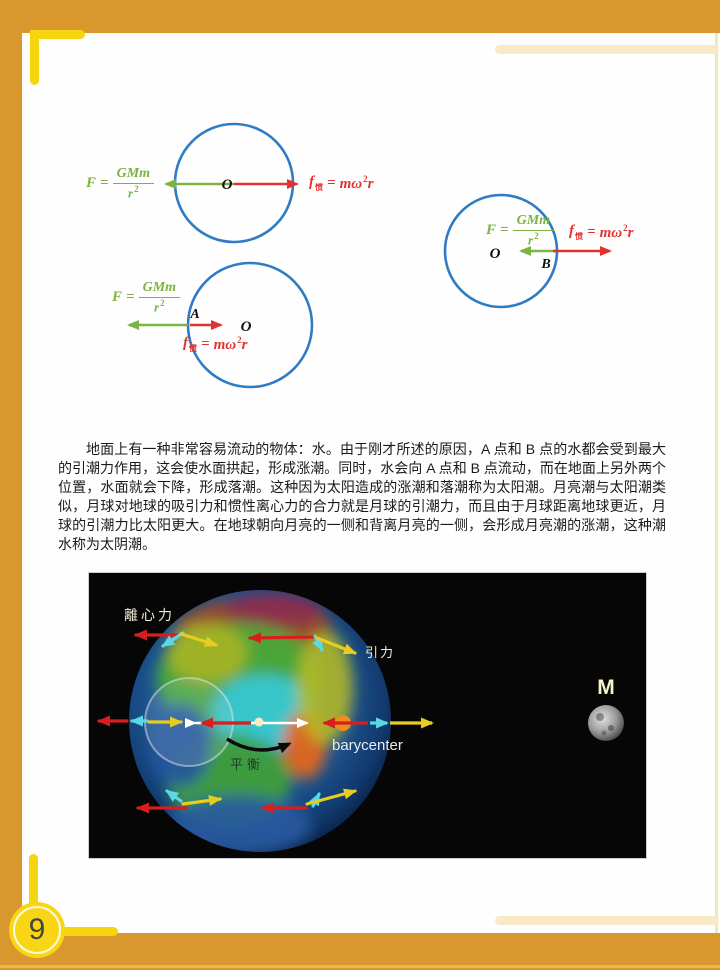 This screenshot has width=720, height=970. What do you see at coordinates (606, 920) in the screenshot?
I see `bottom-right-stripe-decoration` at bounding box center [606, 920].